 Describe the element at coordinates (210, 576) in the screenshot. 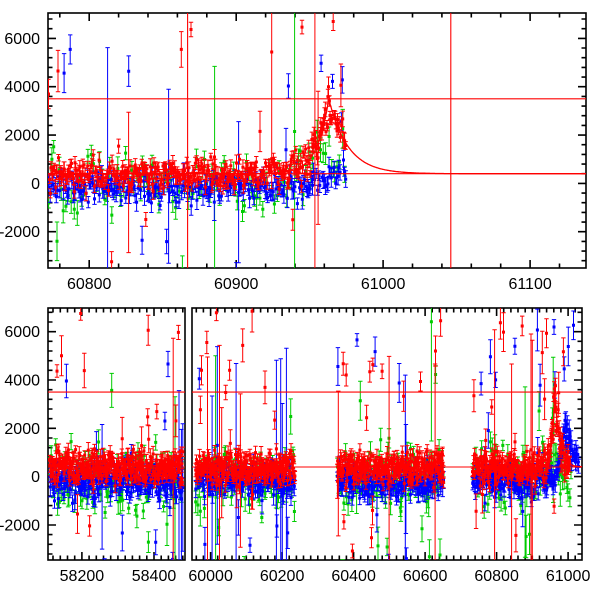

I see `x-tick-label: 60000` at that location.